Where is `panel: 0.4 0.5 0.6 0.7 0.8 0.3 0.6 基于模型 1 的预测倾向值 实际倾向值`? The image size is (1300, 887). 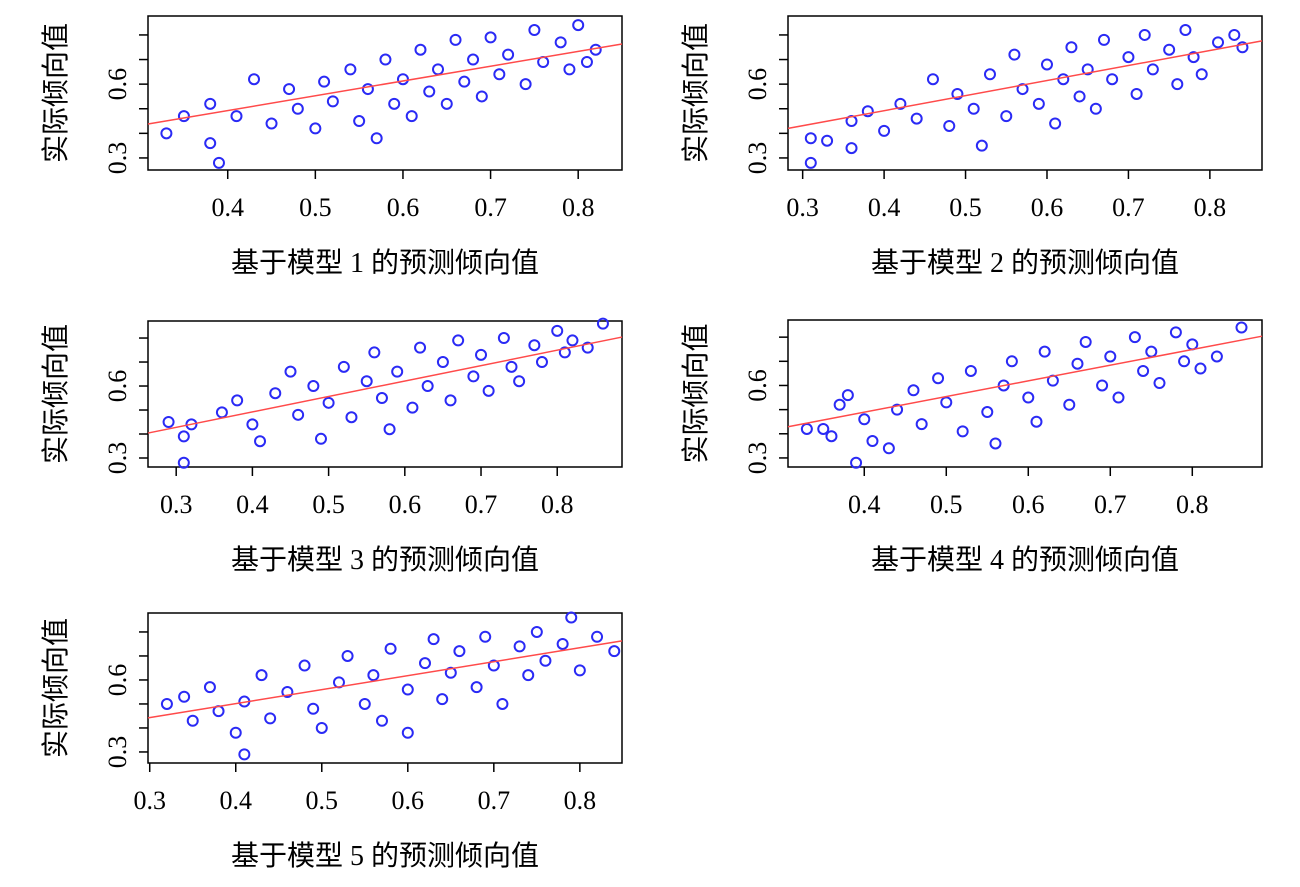 panel: 0.4 0.5 0.6 0.7 0.8 0.3 0.6 基于模型 1 的预测倾向值 实际倾向值 is located at coordinates (331, 147).